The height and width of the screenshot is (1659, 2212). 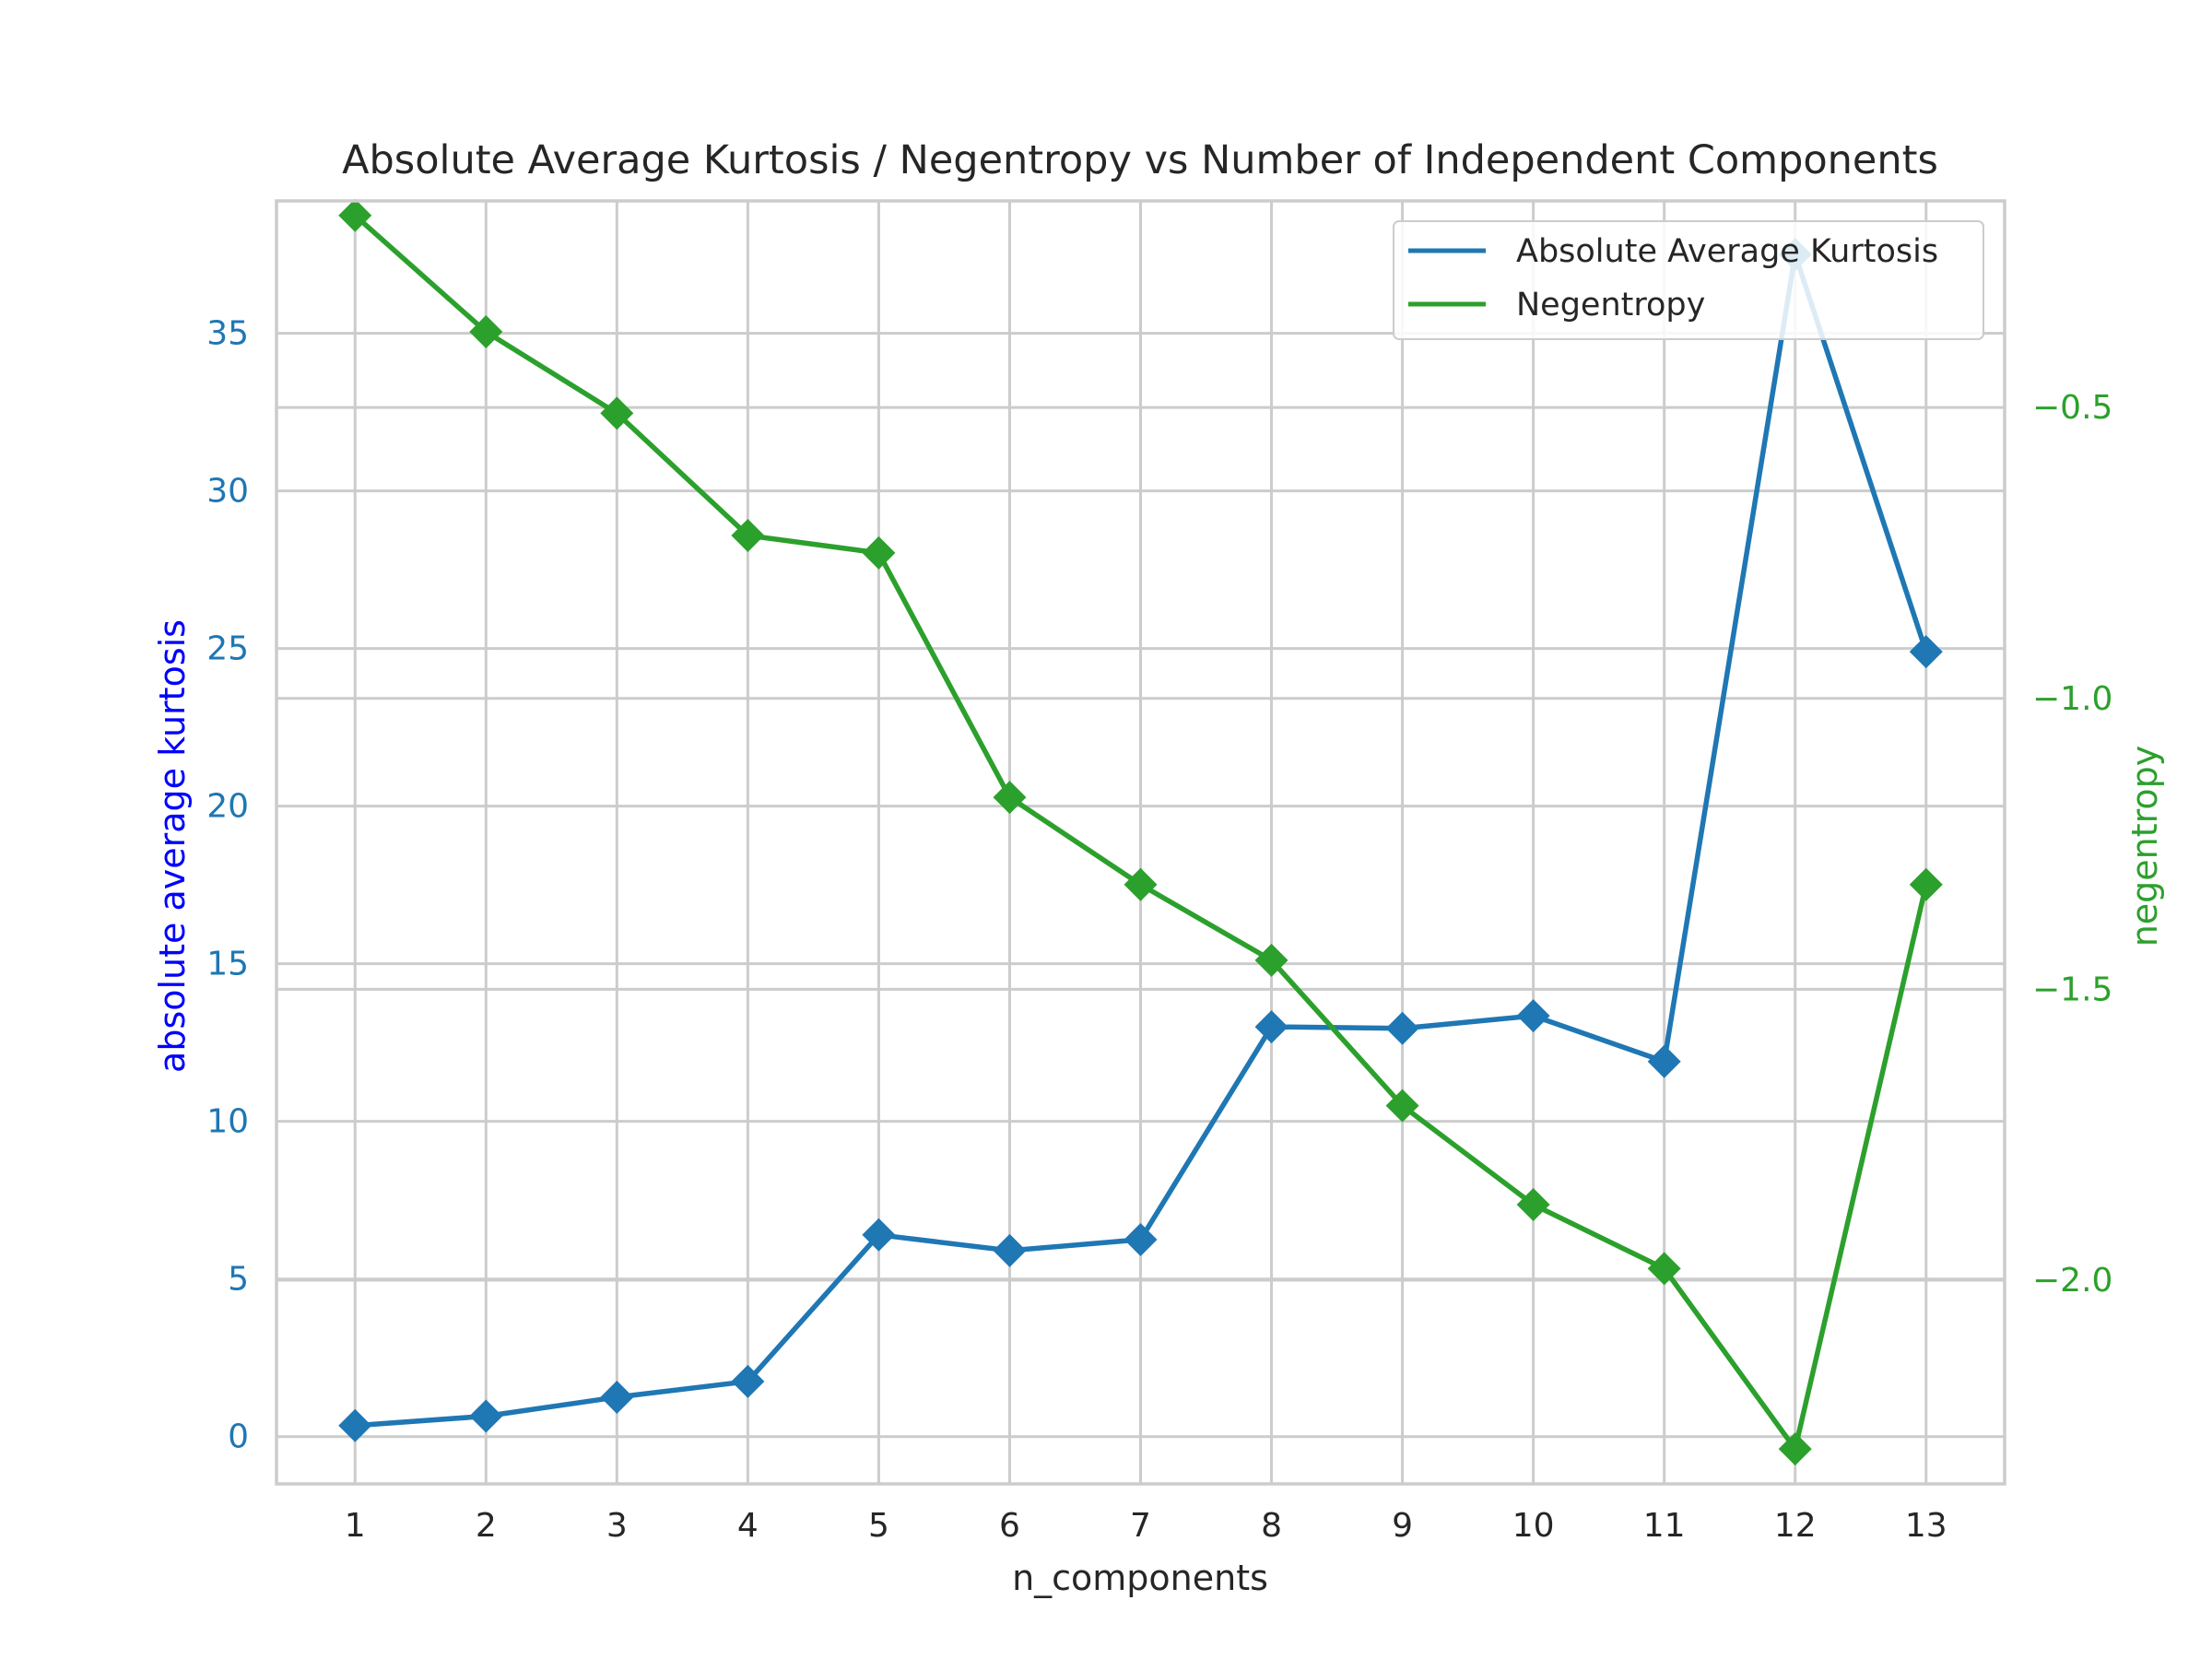 I want to click on x-tick-label: 13, so click(x=1926, y=1526).